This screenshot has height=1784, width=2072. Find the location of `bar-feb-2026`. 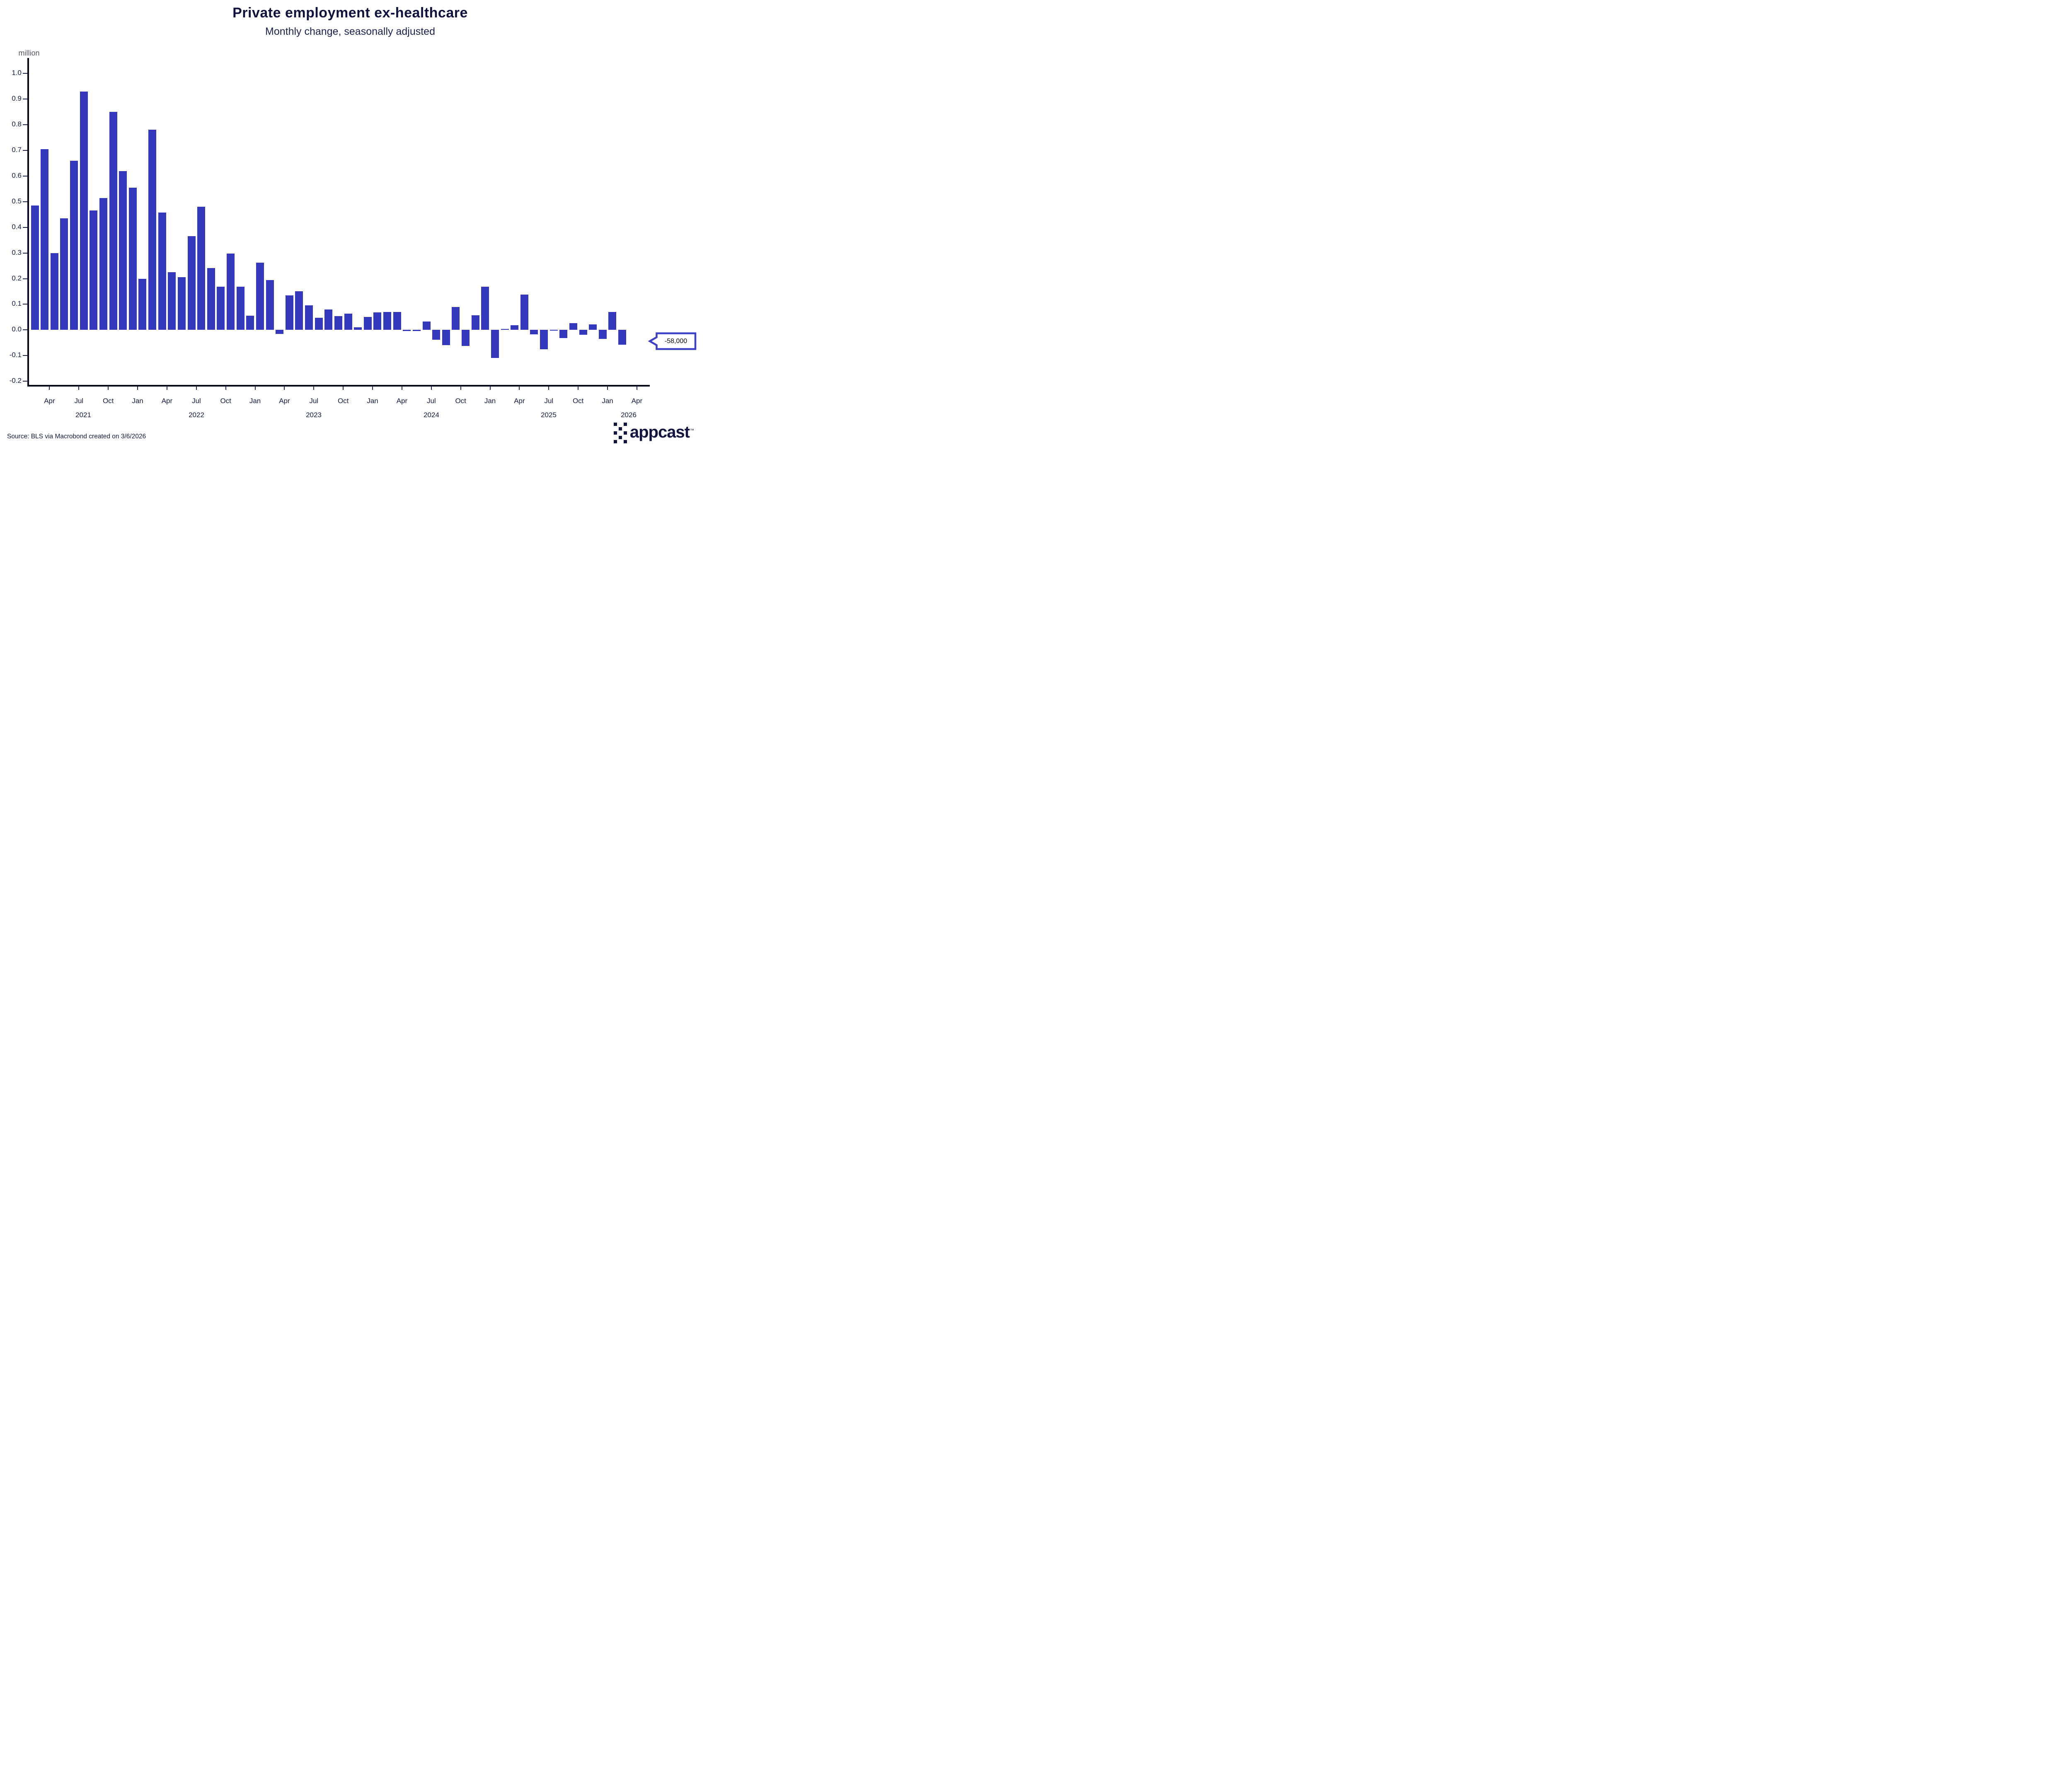

bar-feb-2026 is located at coordinates (622, 337).